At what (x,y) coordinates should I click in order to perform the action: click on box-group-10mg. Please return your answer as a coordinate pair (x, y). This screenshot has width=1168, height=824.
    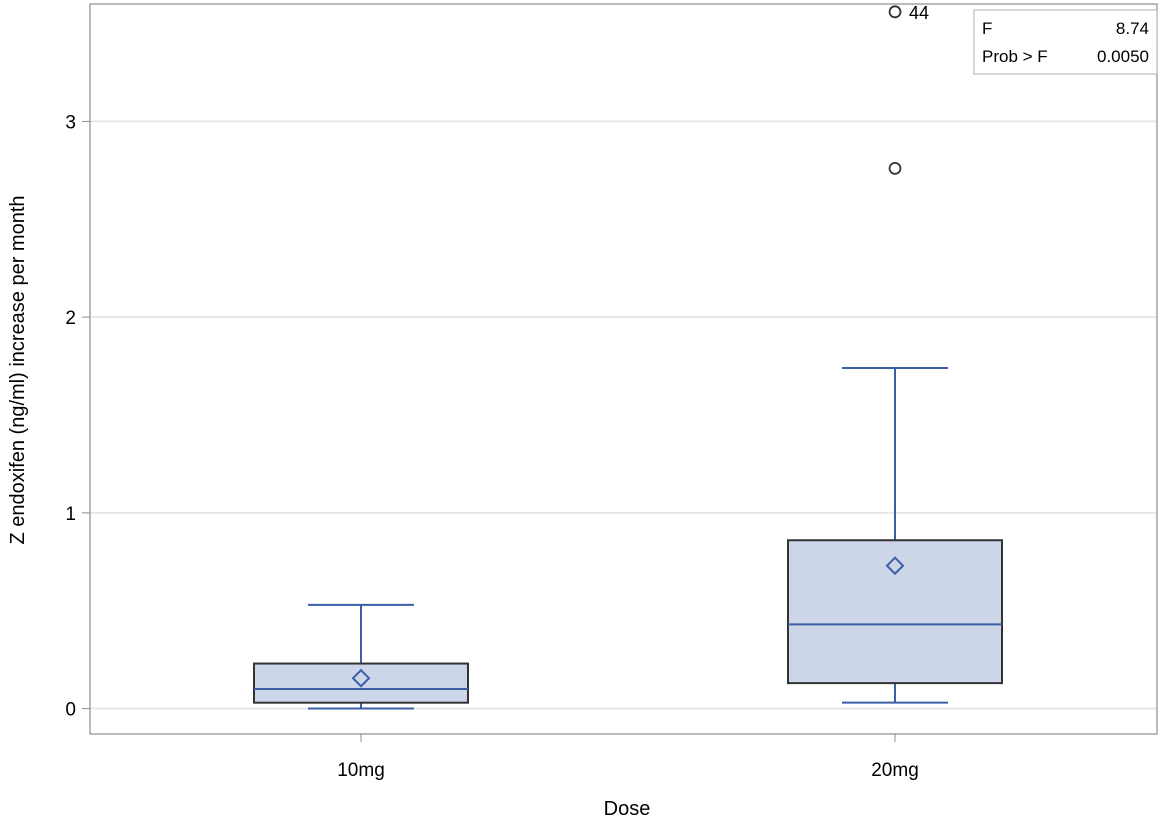
    Looking at the image, I should click on (361, 656).